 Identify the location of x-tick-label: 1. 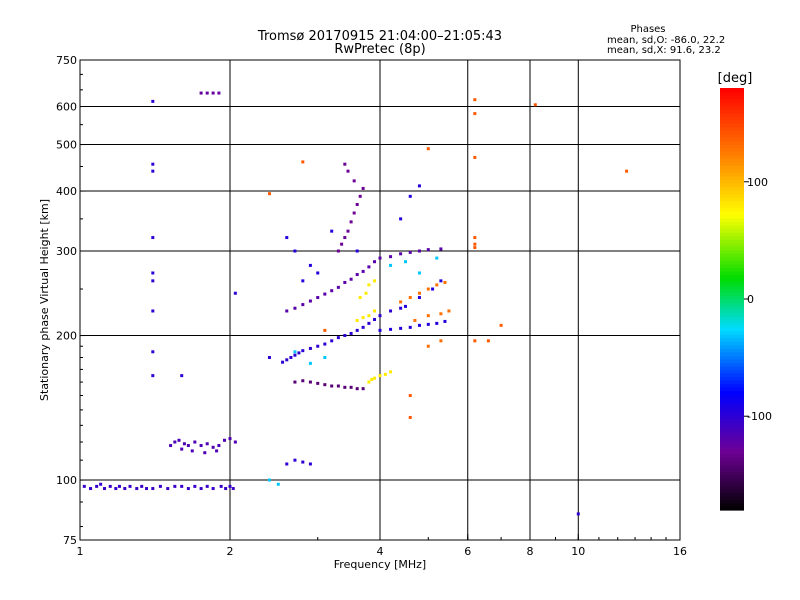
(80, 551).